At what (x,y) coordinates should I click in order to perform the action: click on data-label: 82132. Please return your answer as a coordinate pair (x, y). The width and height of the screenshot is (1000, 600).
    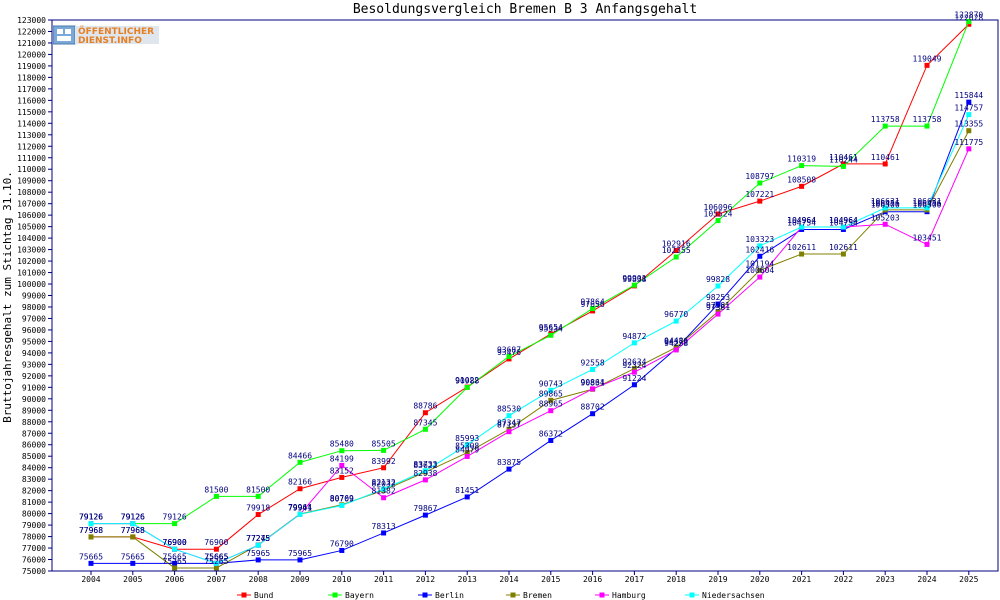
    Looking at the image, I should click on (384, 482).